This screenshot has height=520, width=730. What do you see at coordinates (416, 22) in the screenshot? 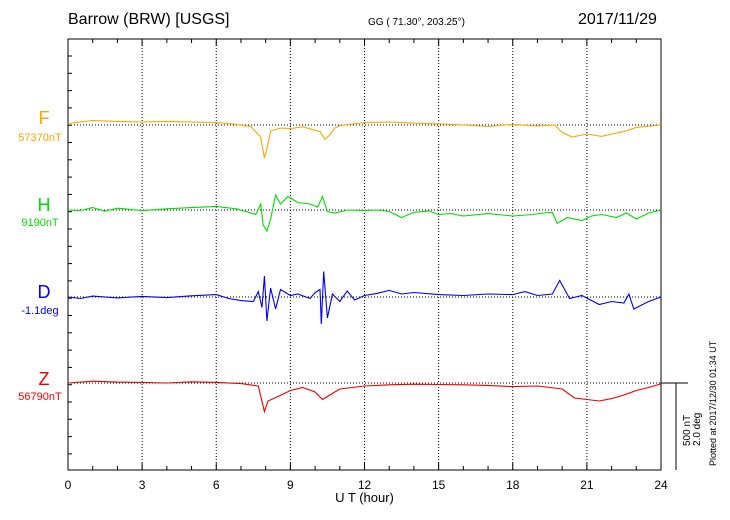
I see `header-coords: GG ( 71.30°, 203.25°)` at bounding box center [416, 22].